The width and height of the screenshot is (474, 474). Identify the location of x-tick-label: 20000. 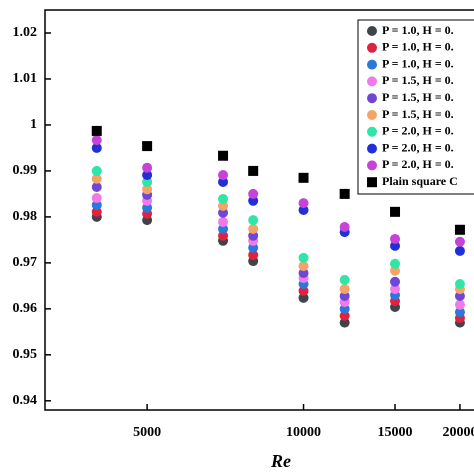
(458, 432).